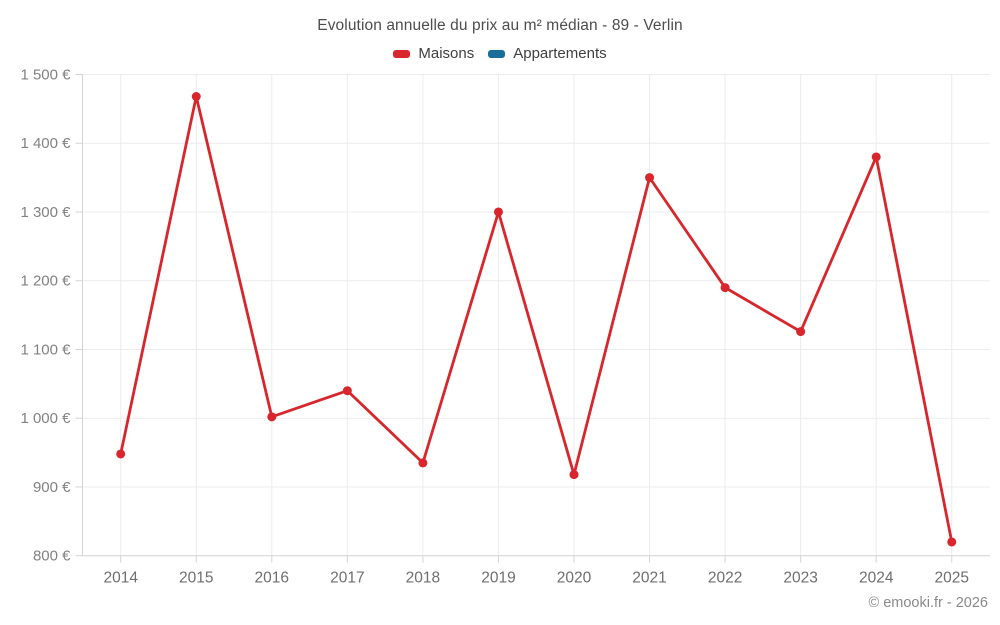  I want to click on x-tick-label: 2017, so click(347, 578).